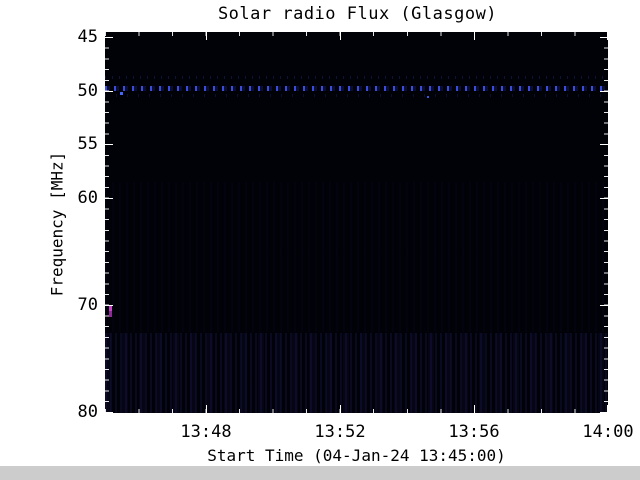 The height and width of the screenshot is (480, 640). Describe the element at coordinates (110, 311) in the screenshot. I see `point-burst` at that location.